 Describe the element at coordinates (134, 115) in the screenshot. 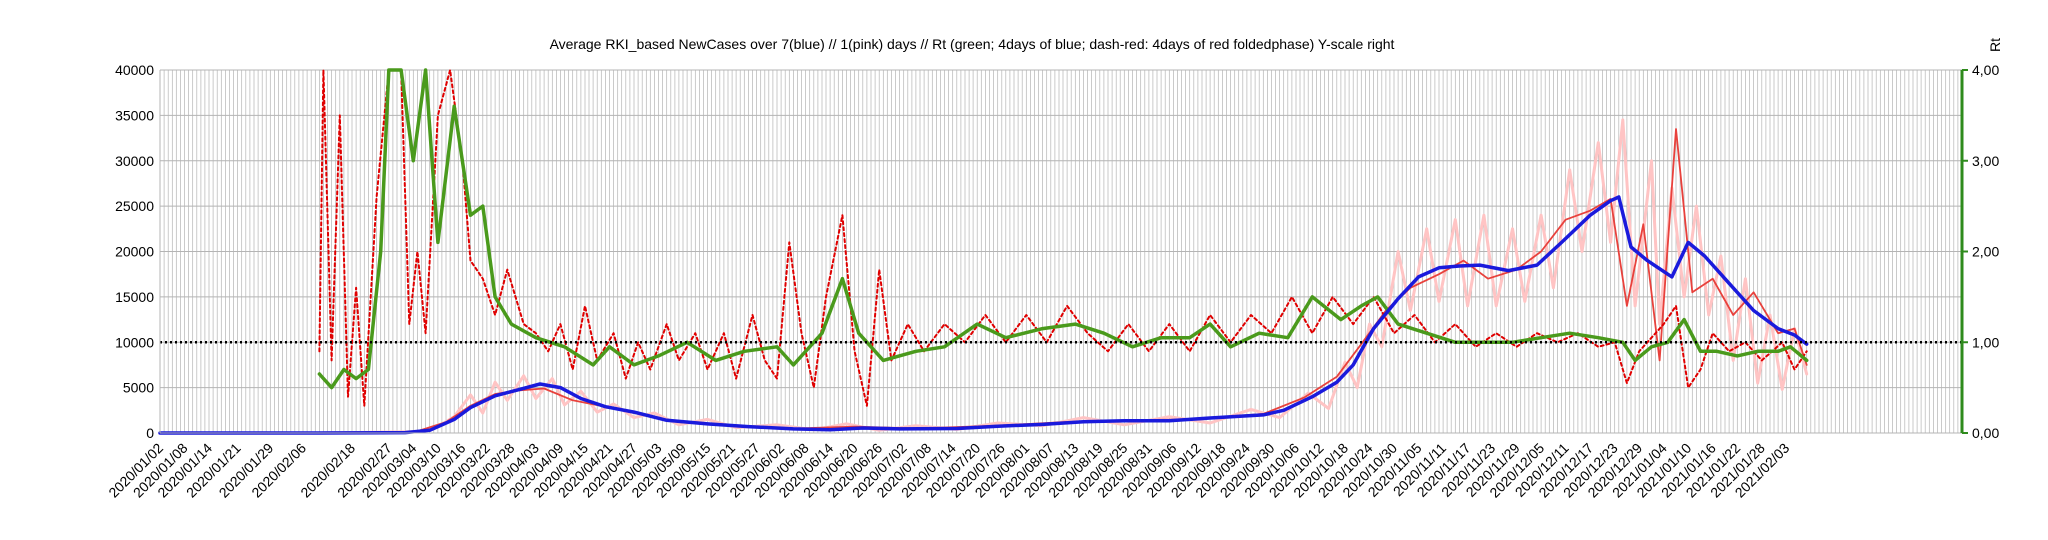

I see `y-tick-label: 35000` at that location.